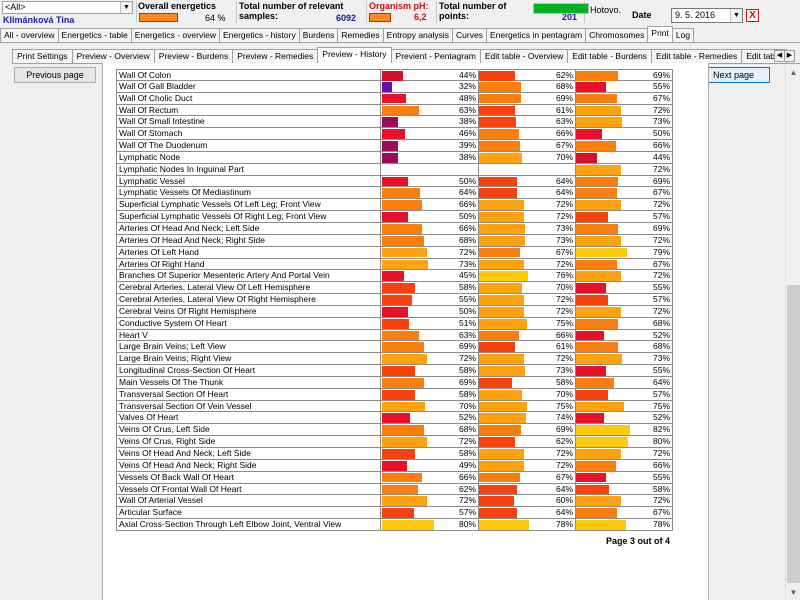 Image resolution: width=800 pixels, height=600 pixels. I want to click on tab-log: Log, so click(683, 35).